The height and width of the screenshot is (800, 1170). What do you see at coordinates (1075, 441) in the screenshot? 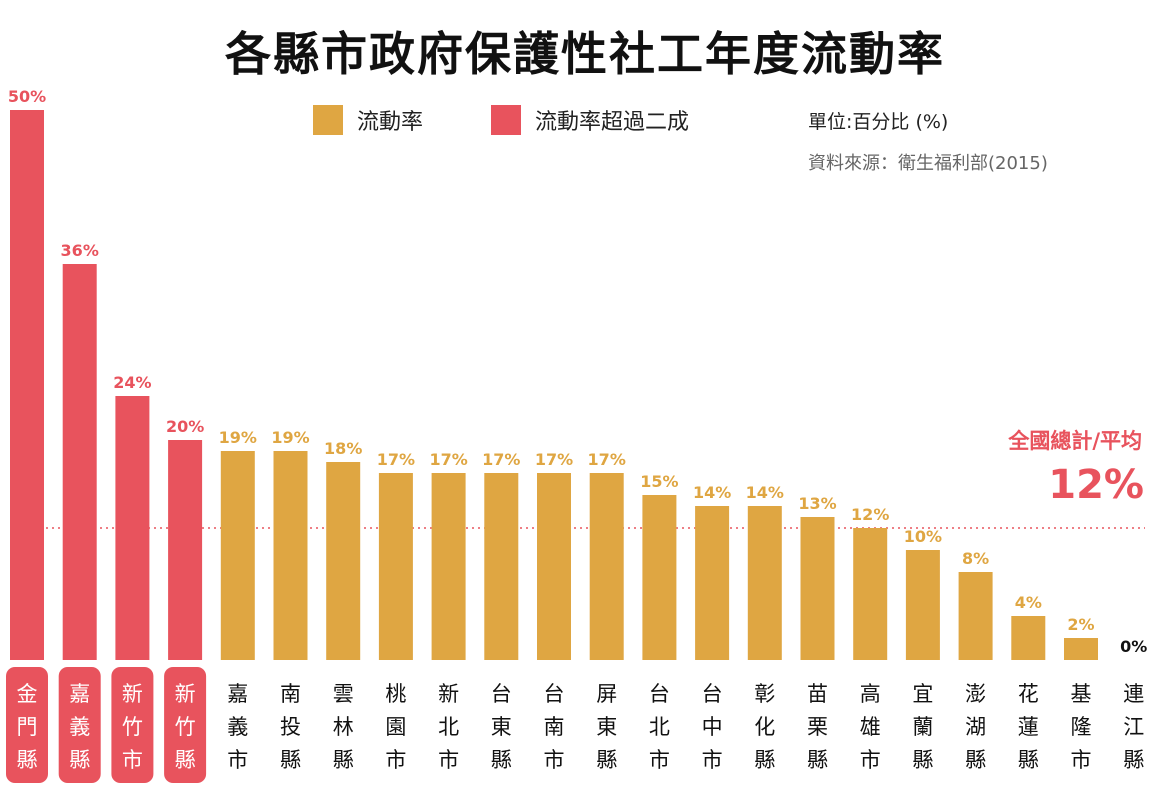
I see `average-label: 全國總計/平均` at bounding box center [1075, 441].